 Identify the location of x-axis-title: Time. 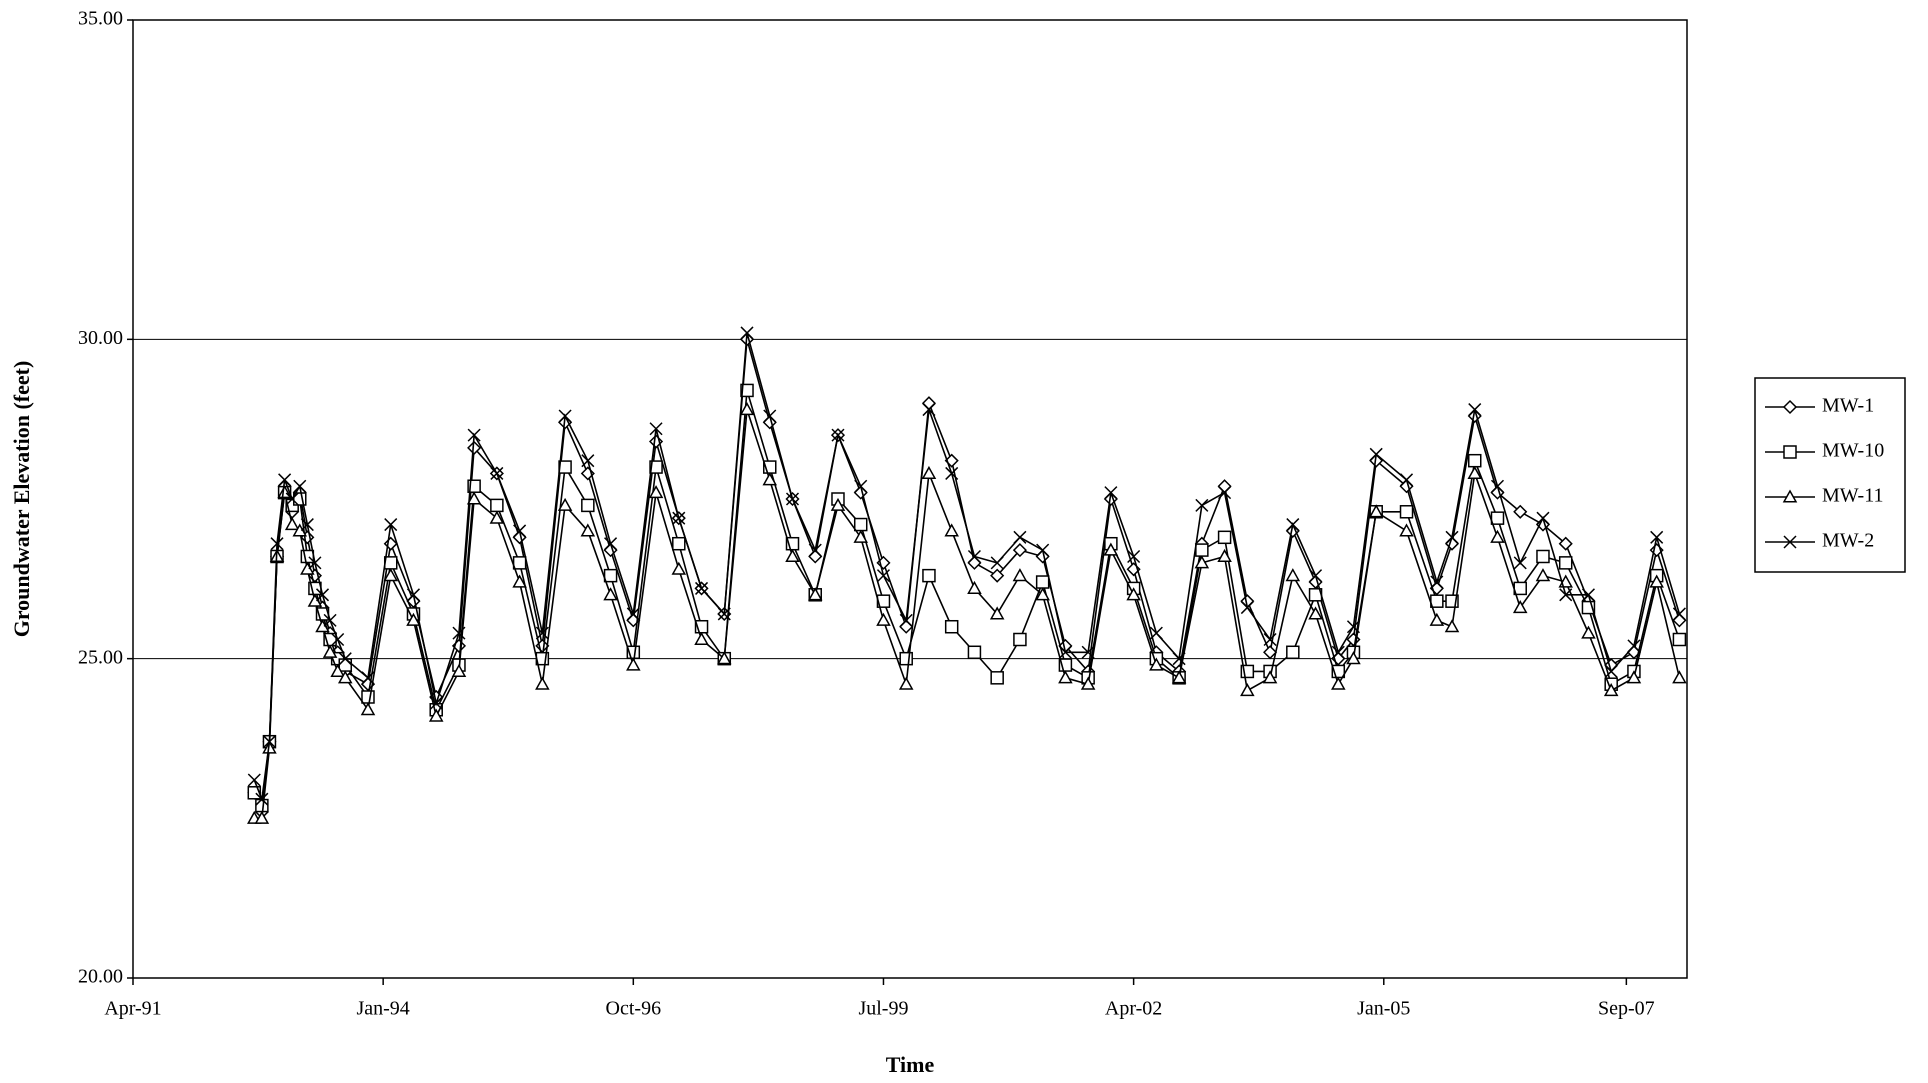
(910, 1064).